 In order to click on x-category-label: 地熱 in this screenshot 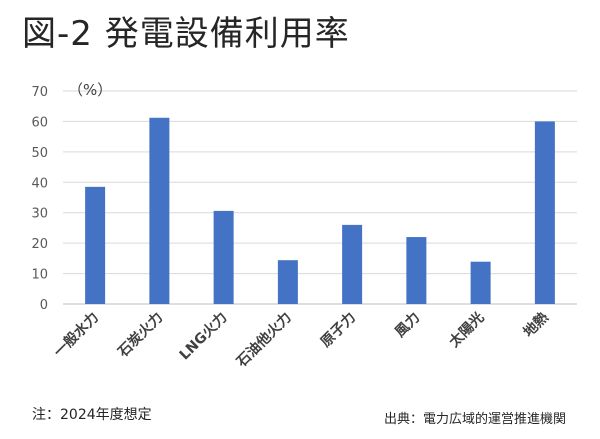, I will do `click(536, 325)`.